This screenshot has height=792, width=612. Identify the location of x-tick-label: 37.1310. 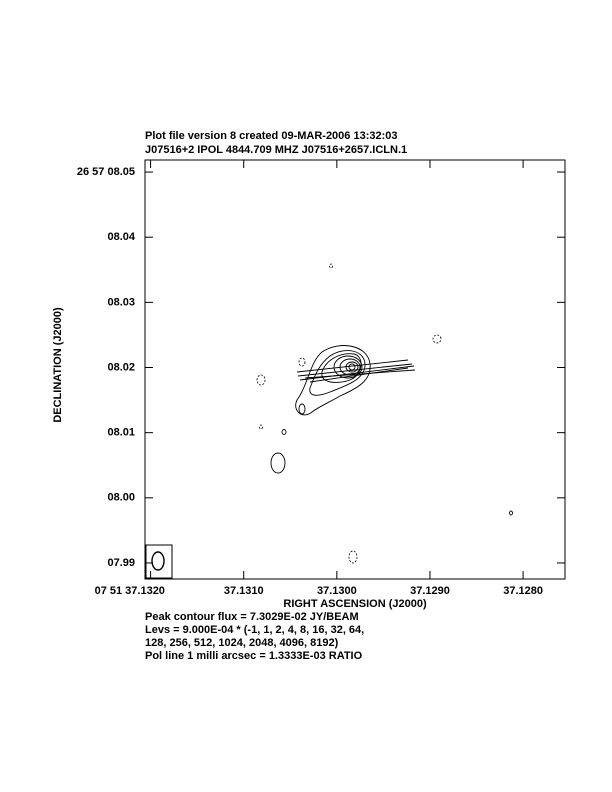
(244, 591).